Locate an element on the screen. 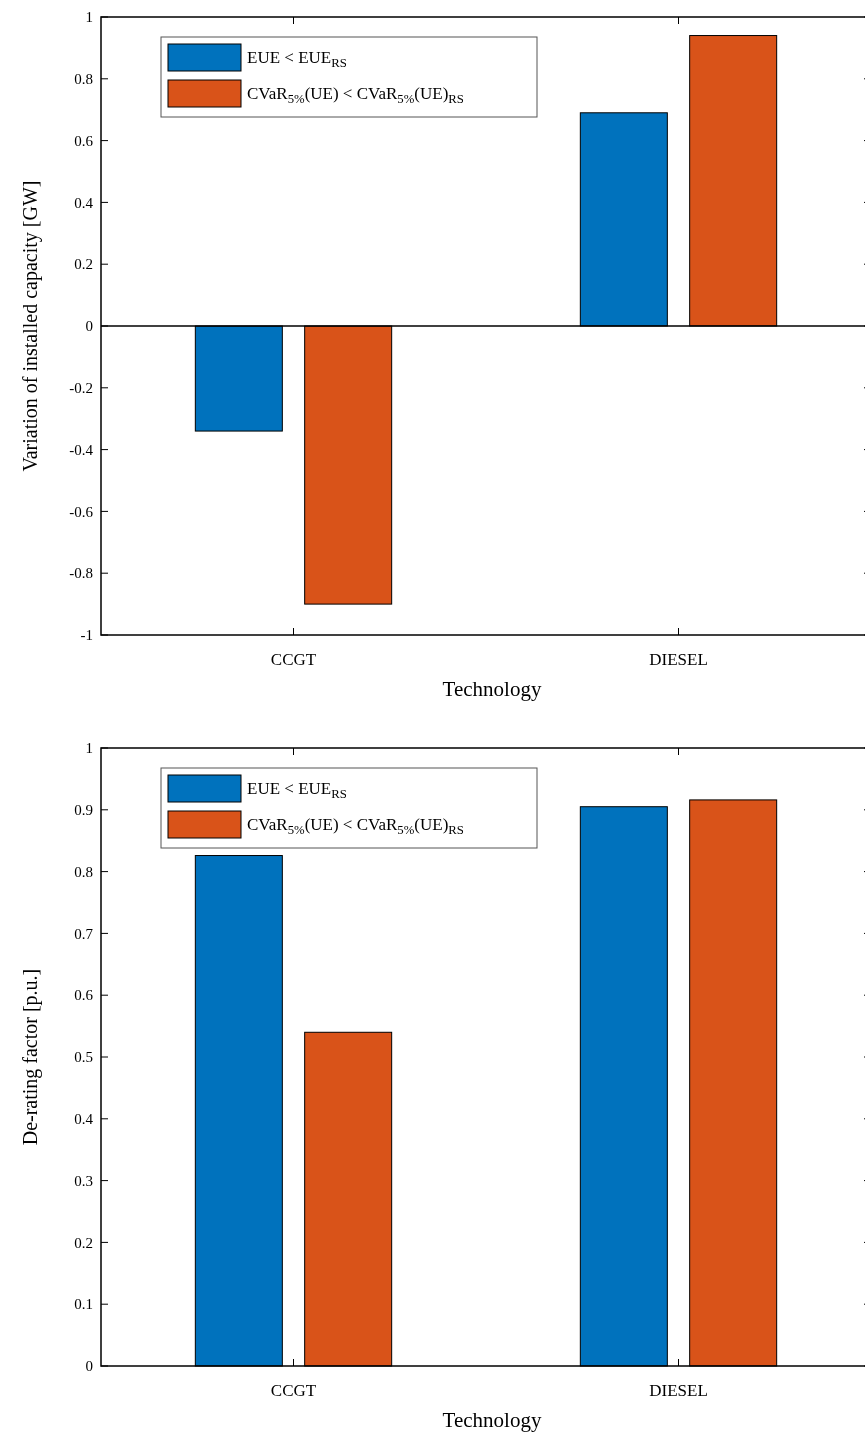 Image resolution: width=865 pixels, height=1433 pixels. y-tick-label: 0.5 is located at coordinates (83, 1057).